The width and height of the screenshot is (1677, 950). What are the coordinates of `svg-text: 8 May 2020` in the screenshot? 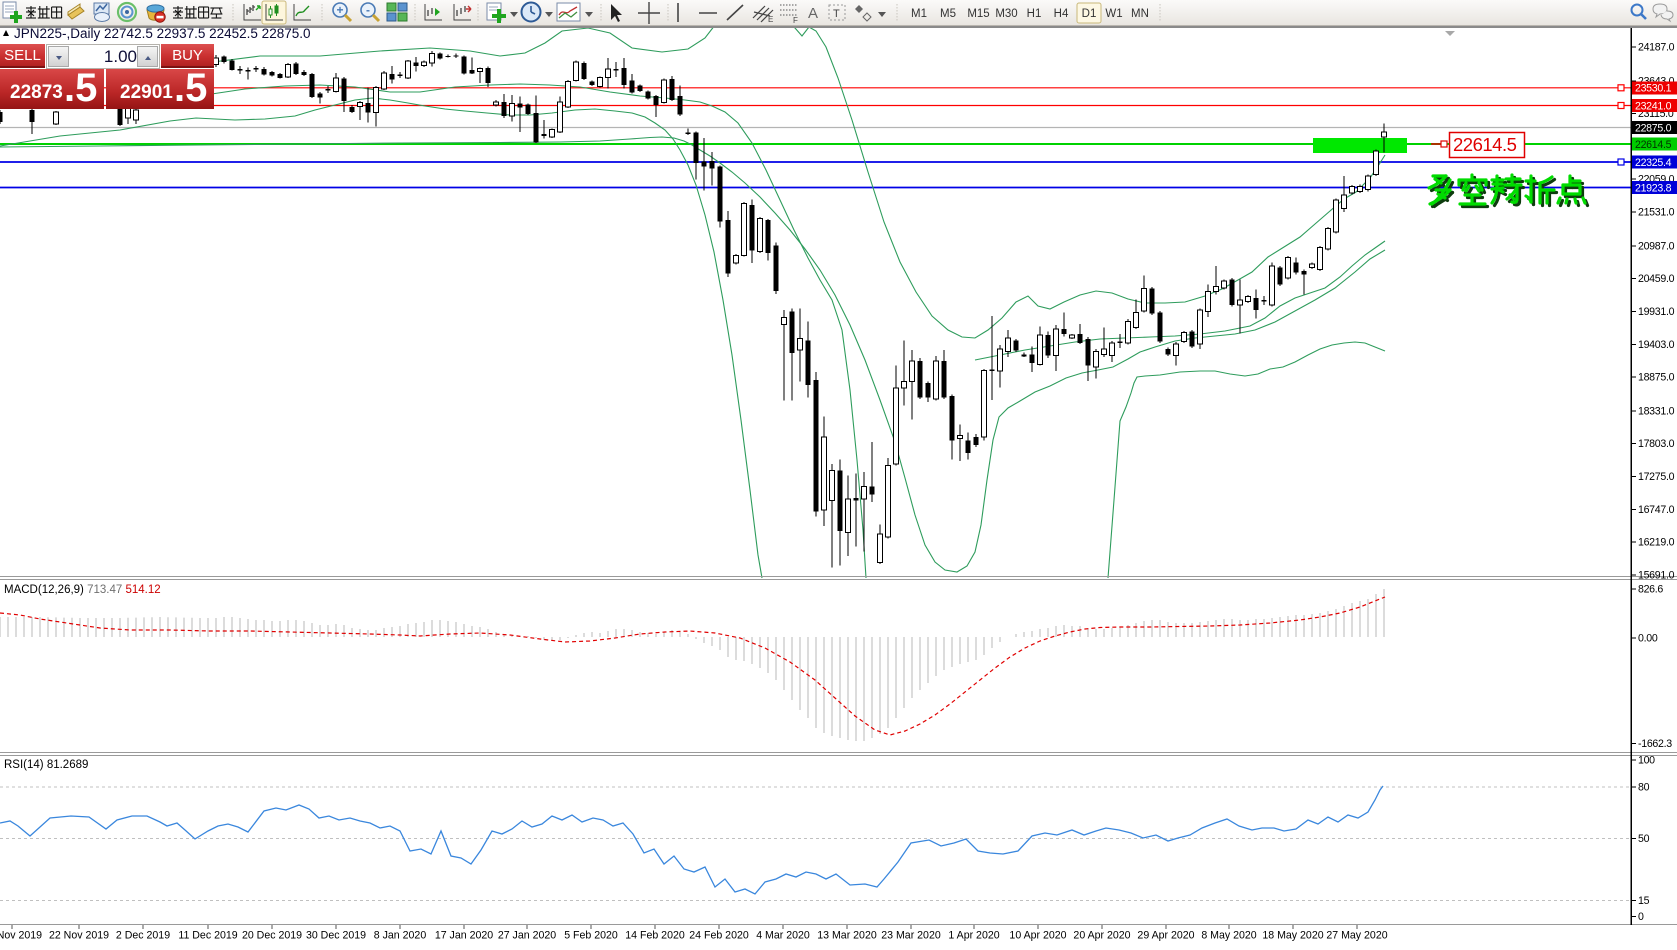 It's located at (1228, 936).